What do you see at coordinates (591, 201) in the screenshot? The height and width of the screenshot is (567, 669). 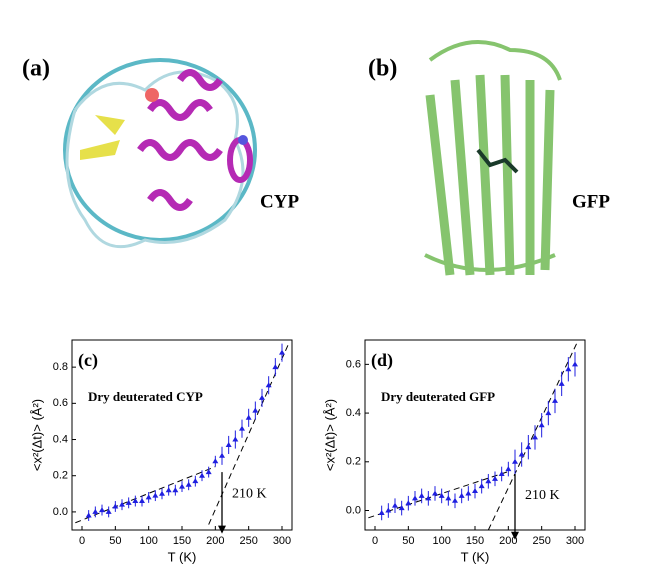 I see `protein-label: GFP` at bounding box center [591, 201].